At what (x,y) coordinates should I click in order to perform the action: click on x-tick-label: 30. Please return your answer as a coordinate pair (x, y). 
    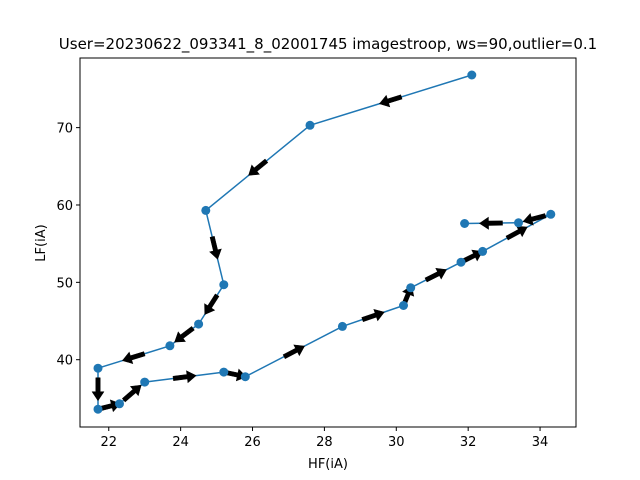
    Looking at the image, I should click on (396, 442).